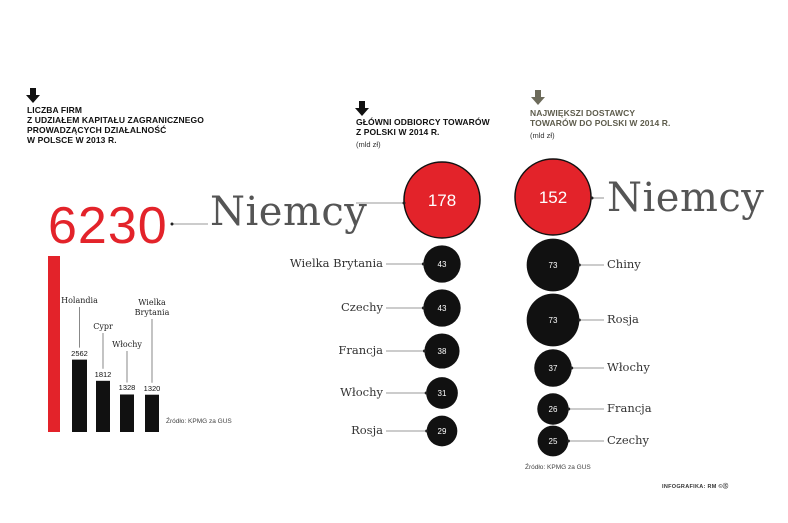 The width and height of the screenshot is (788, 523). I want to click on receivers-title-line: Z POLSKI W 2014 R., so click(398, 132).